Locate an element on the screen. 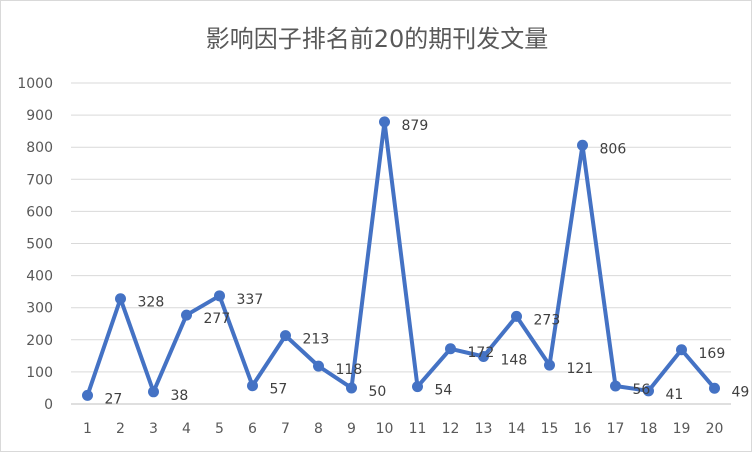 The width and height of the screenshot is (752, 457). x-tick-label: 11 is located at coordinates (418, 429).